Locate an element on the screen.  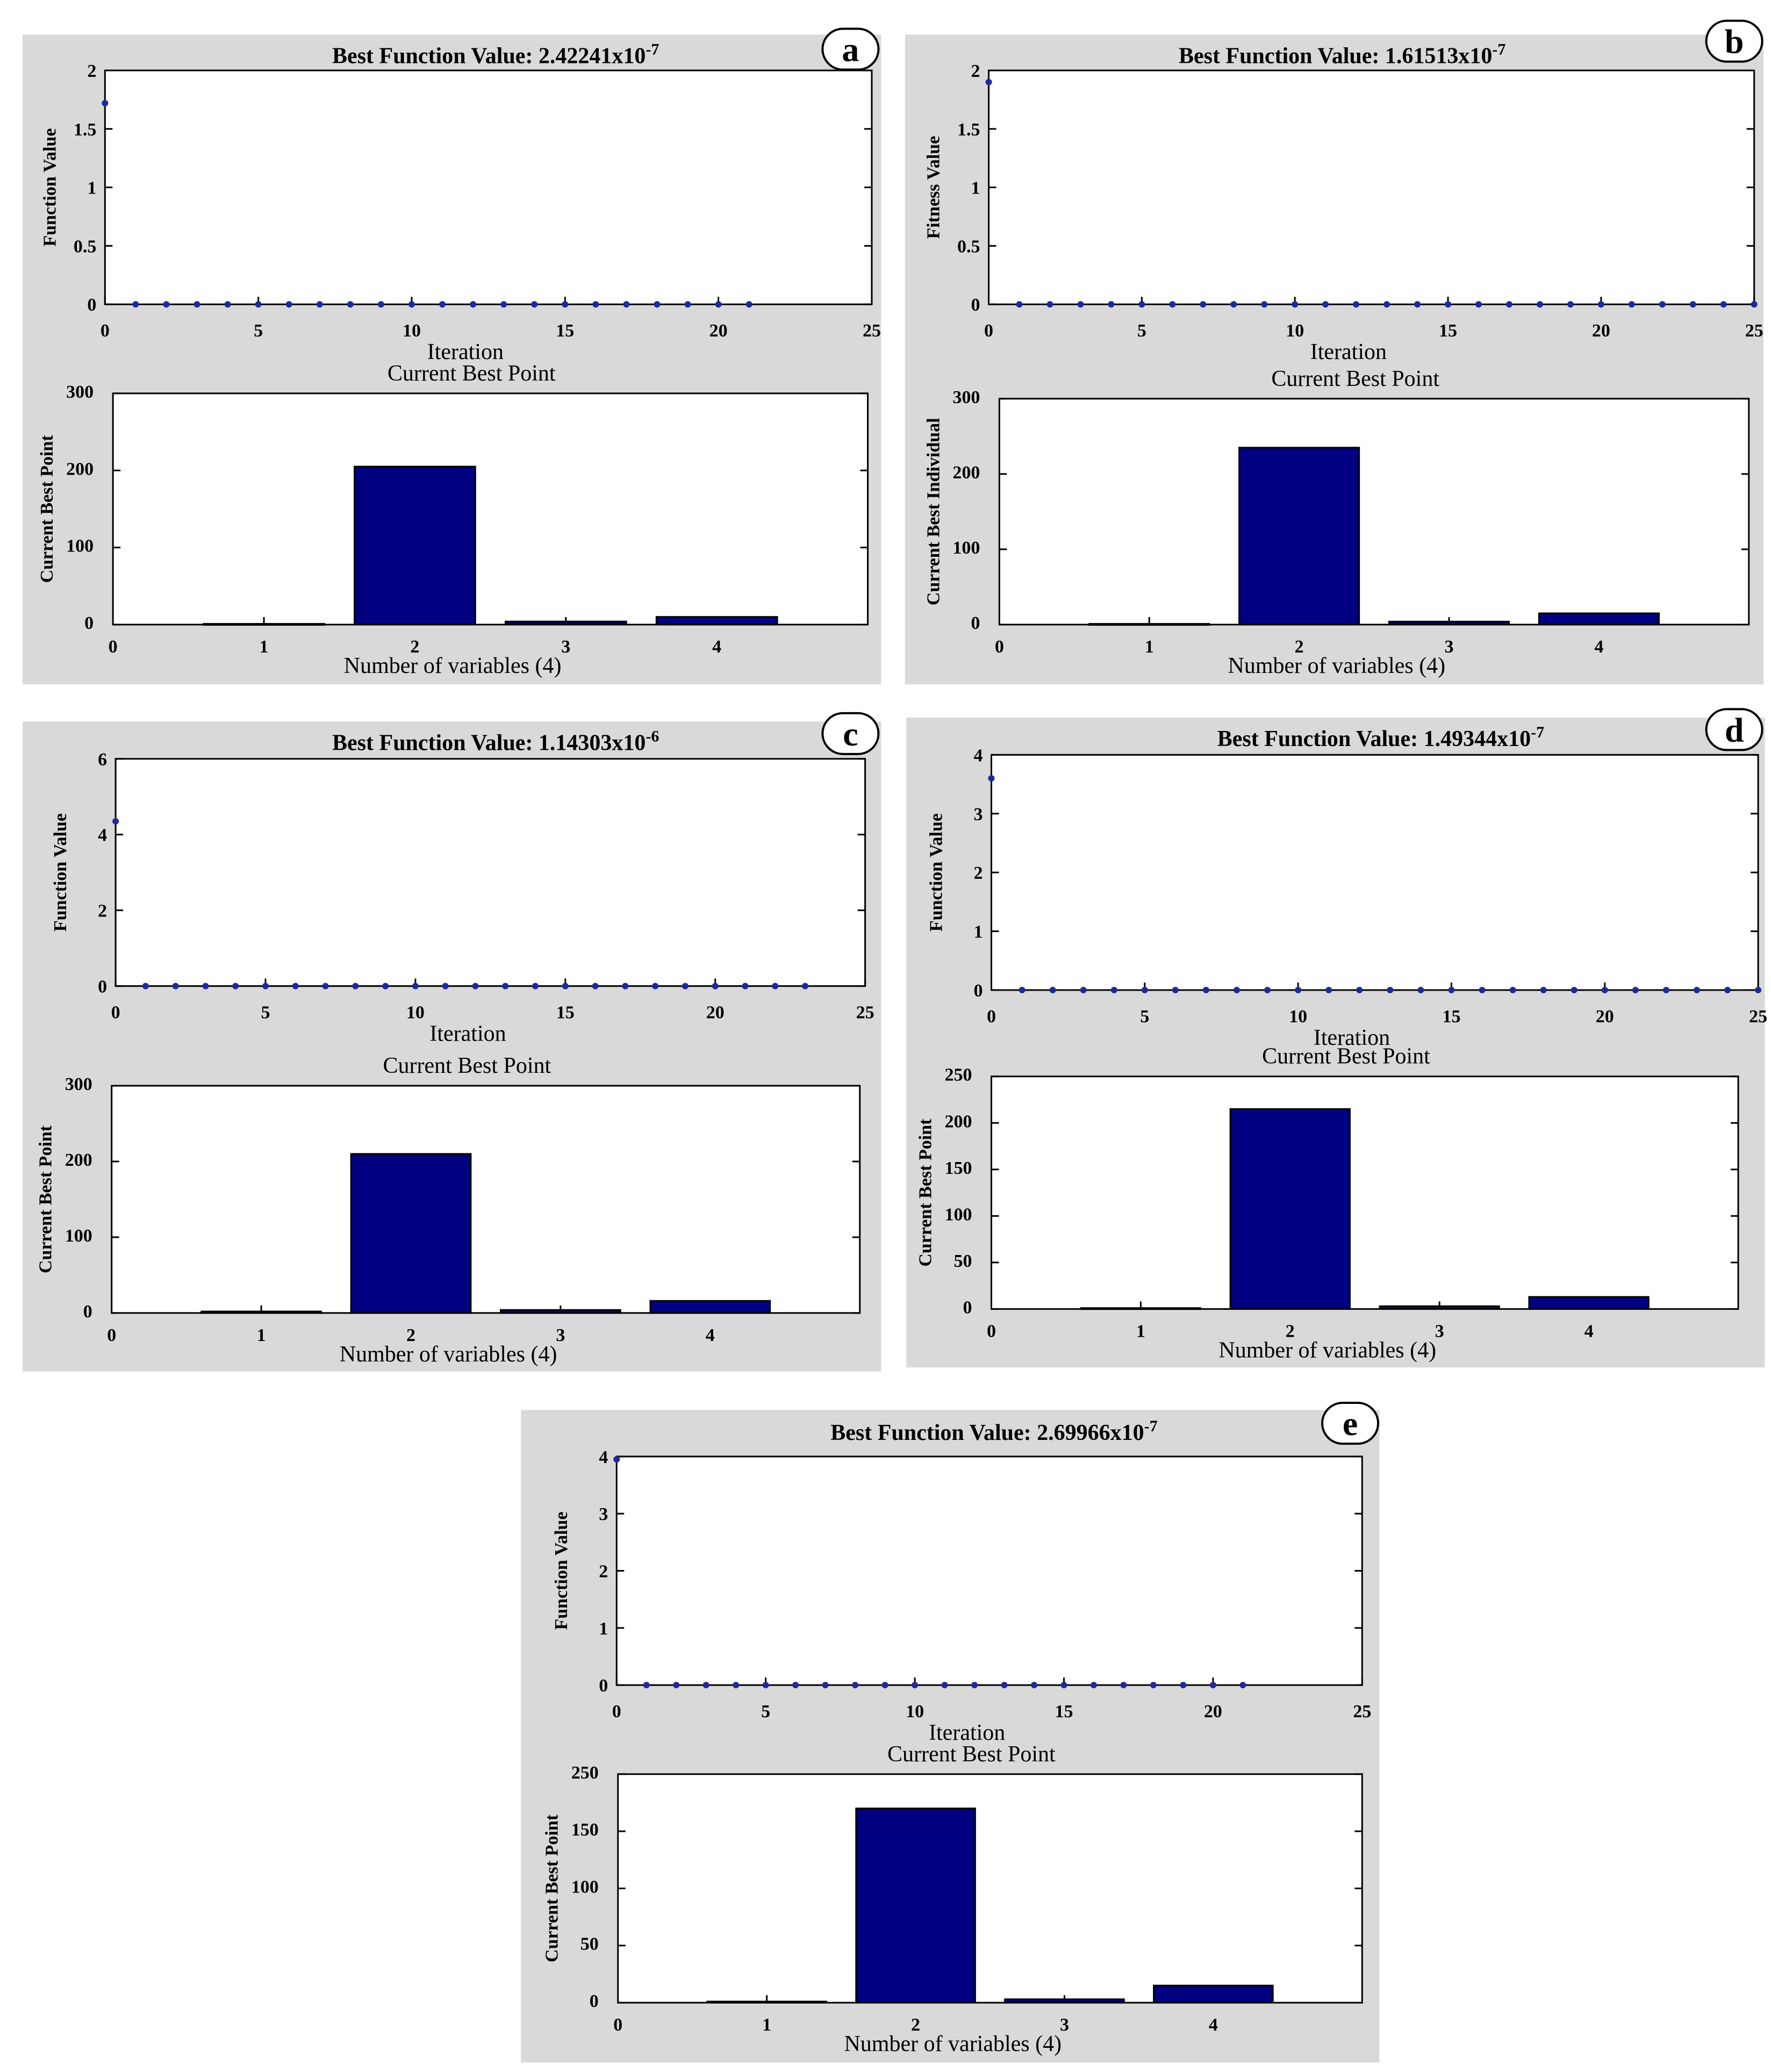
panel-title-exponent: -6 is located at coordinates (652, 736).